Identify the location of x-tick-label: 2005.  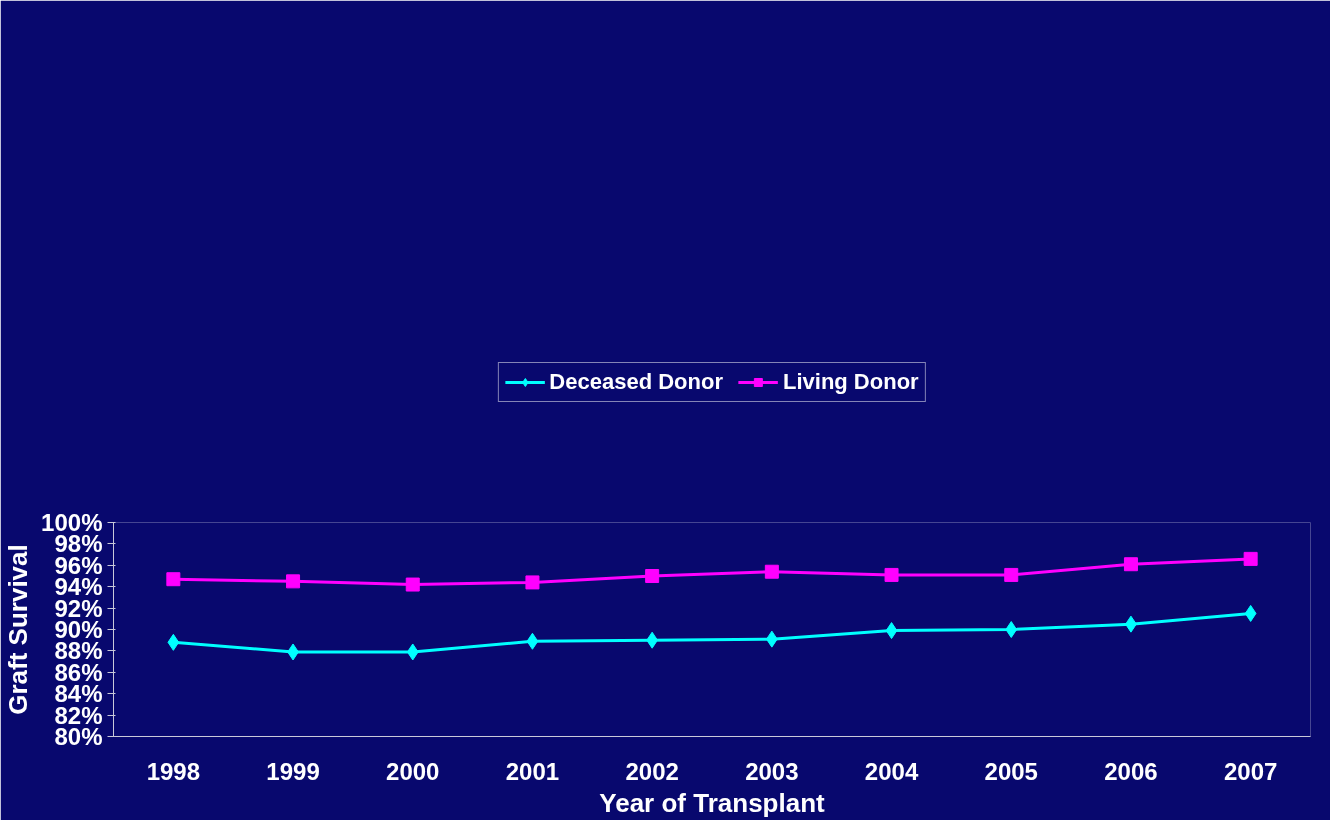
(1011, 771).